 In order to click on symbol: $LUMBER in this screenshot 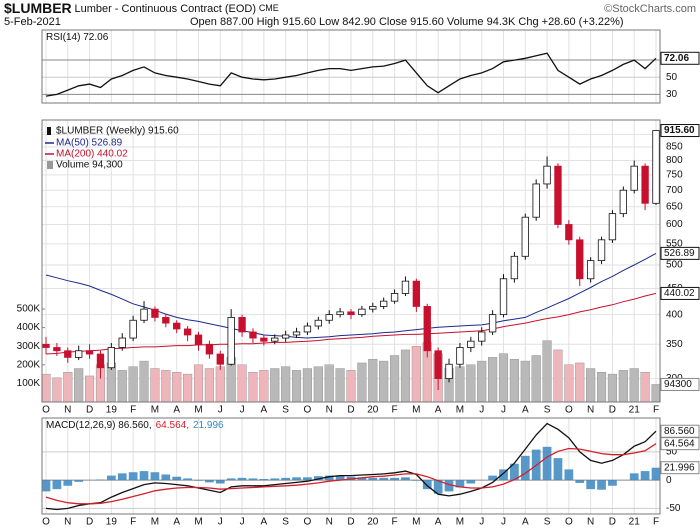, I will do `click(38, 8)`.